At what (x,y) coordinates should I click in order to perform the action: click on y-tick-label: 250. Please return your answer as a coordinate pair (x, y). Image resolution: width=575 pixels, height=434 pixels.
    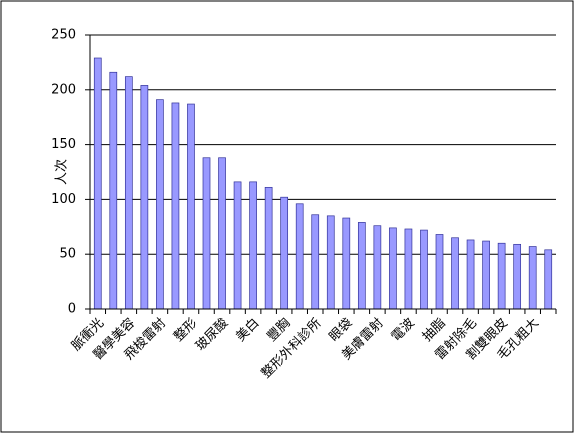
    Looking at the image, I should click on (63, 35).